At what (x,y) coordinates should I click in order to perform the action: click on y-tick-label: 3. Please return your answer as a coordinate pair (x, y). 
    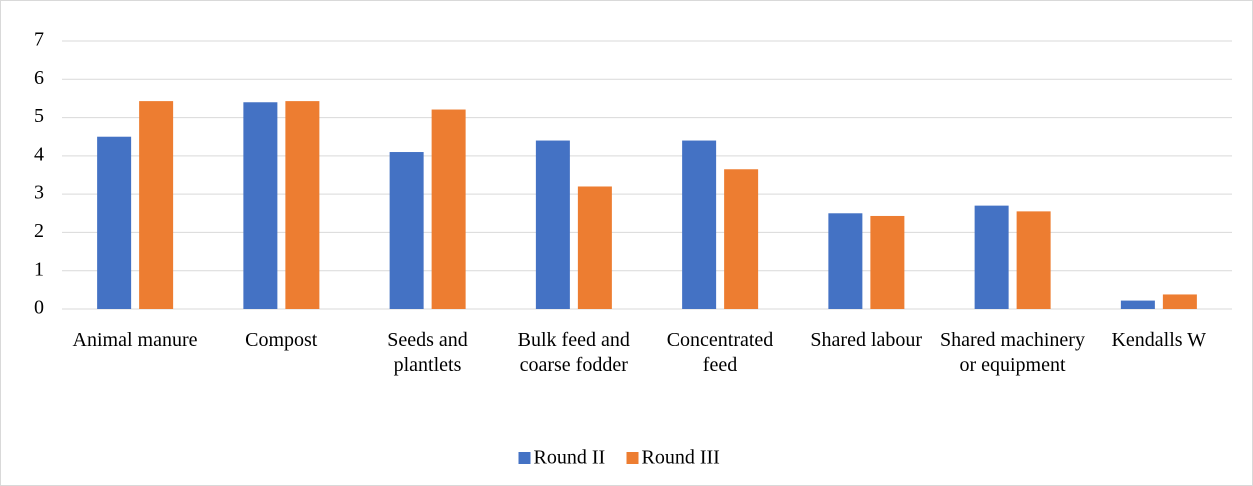
    Looking at the image, I should click on (39, 193).